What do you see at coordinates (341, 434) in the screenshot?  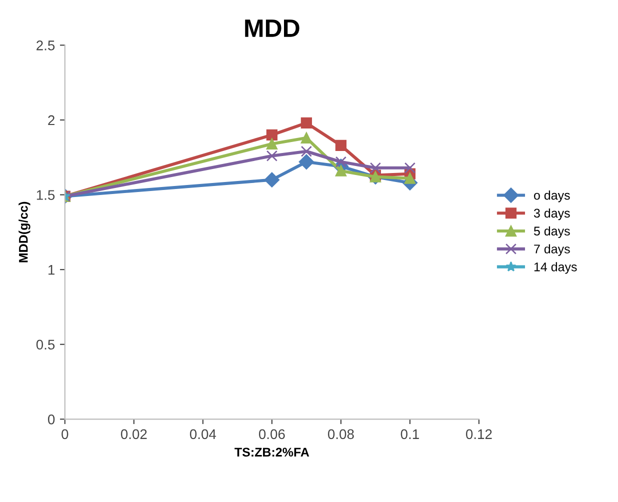 I see `x-tick-label: 0.08` at bounding box center [341, 434].